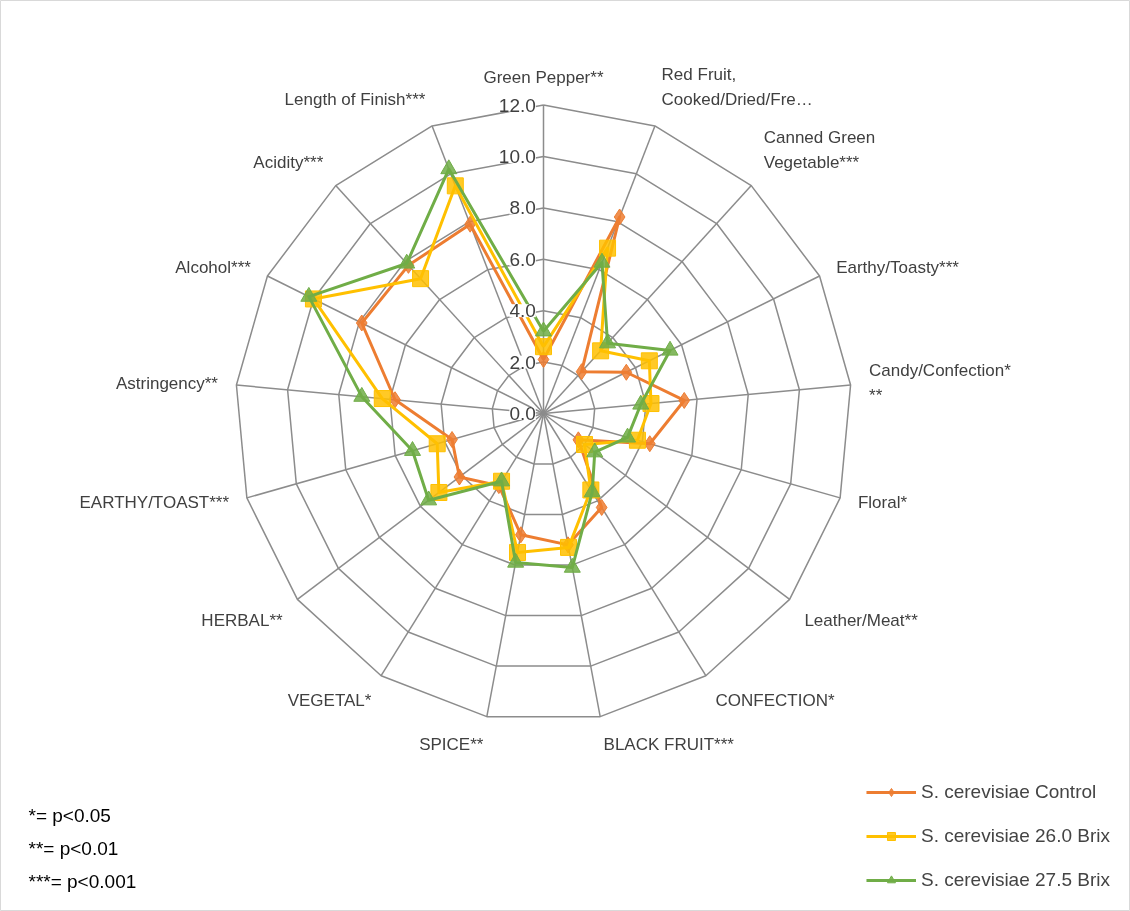 The height and width of the screenshot is (911, 1130). What do you see at coordinates (522, 311) in the screenshot?
I see `y-tick-label: 4.0` at bounding box center [522, 311].